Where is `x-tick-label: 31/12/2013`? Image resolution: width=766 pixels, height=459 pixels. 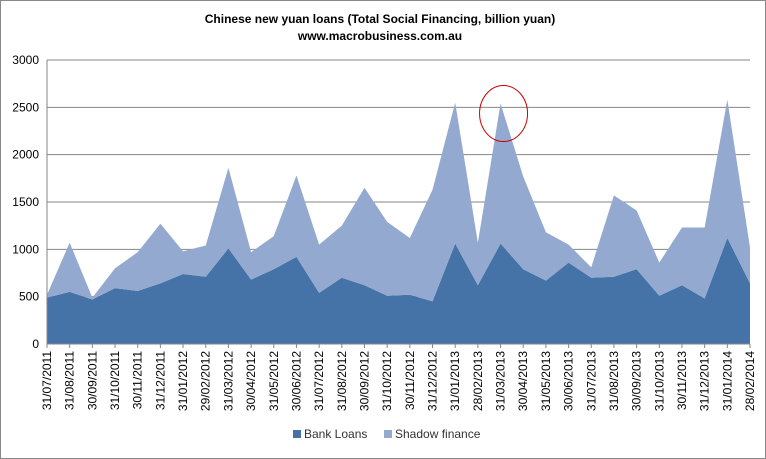
x-tick-label: 31/12/2013 is located at coordinates (705, 381).